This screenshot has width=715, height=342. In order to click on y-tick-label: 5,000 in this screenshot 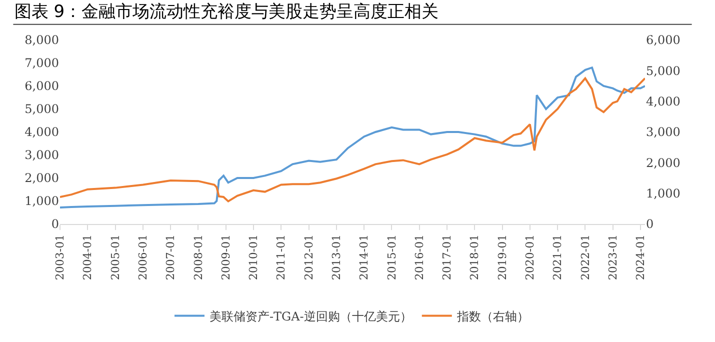, I will do `click(41, 109)`.